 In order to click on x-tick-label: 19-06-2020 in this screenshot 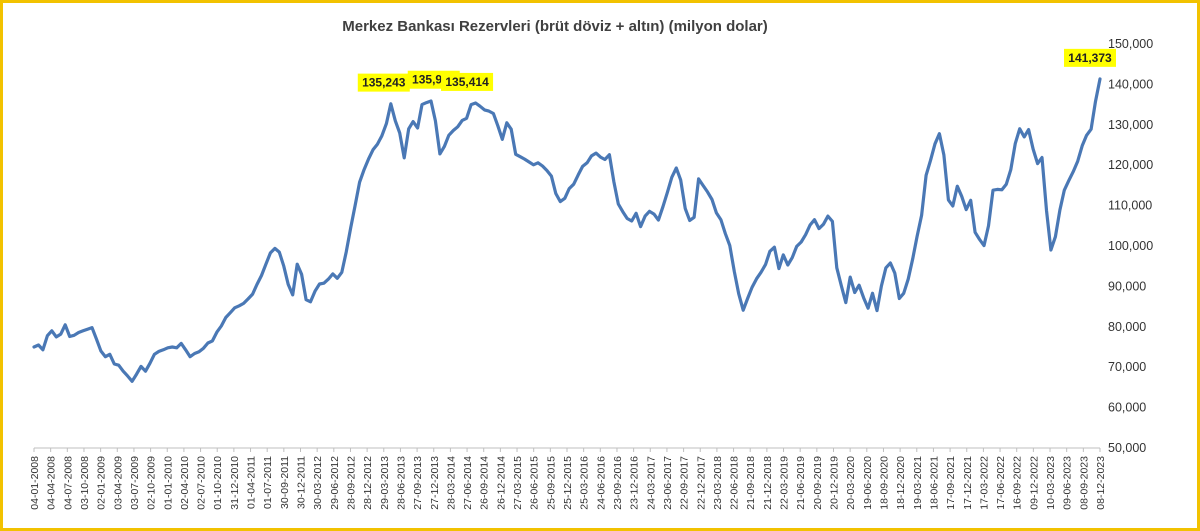, I will do `click(868, 483)`.